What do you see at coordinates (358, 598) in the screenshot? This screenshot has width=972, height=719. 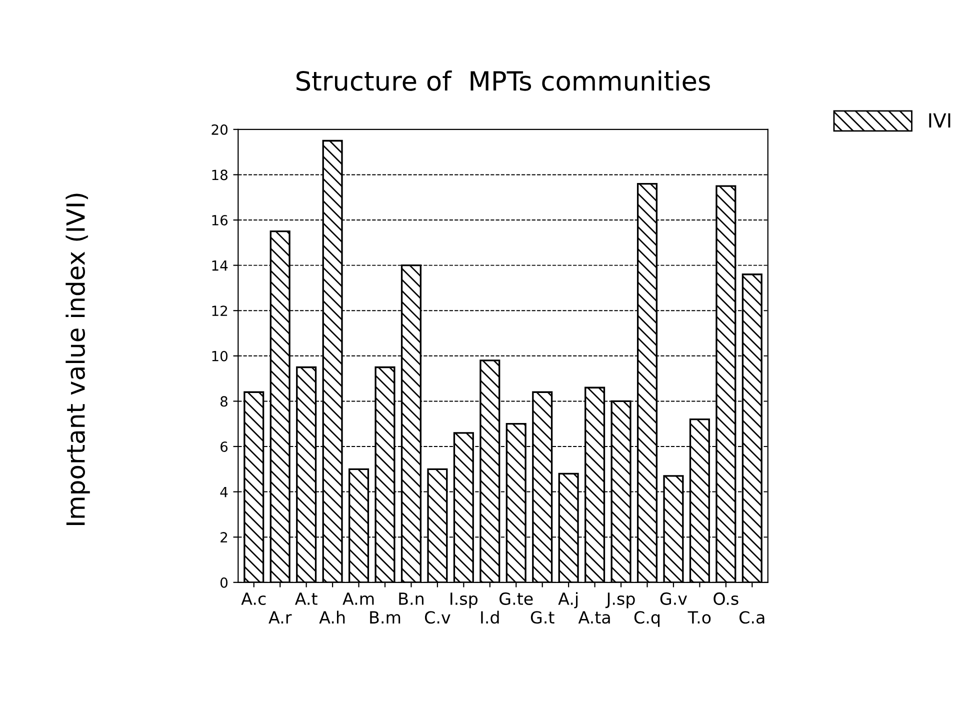 I see `x-tick-label: A.m` at bounding box center [358, 598].